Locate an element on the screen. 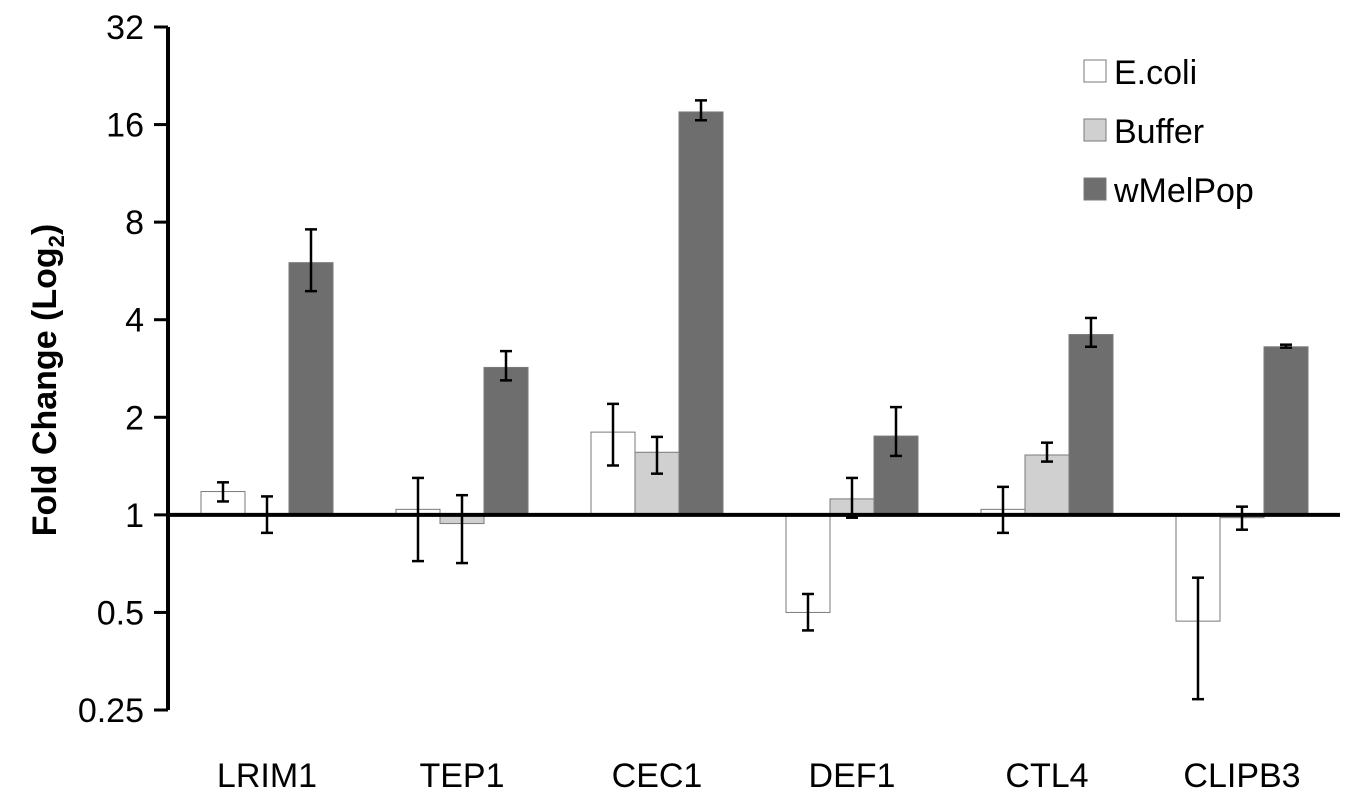 Image resolution: width=1357 pixels, height=800 pixels. error-bar-clipb3-buffer is located at coordinates (1242, 518).